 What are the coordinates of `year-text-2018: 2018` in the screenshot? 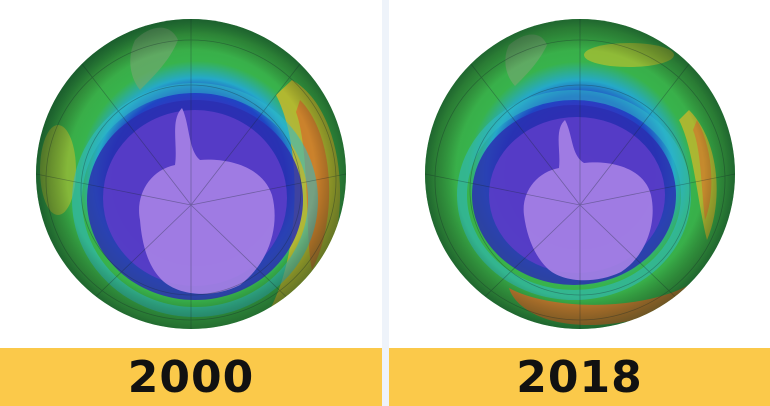 It's located at (579, 377).